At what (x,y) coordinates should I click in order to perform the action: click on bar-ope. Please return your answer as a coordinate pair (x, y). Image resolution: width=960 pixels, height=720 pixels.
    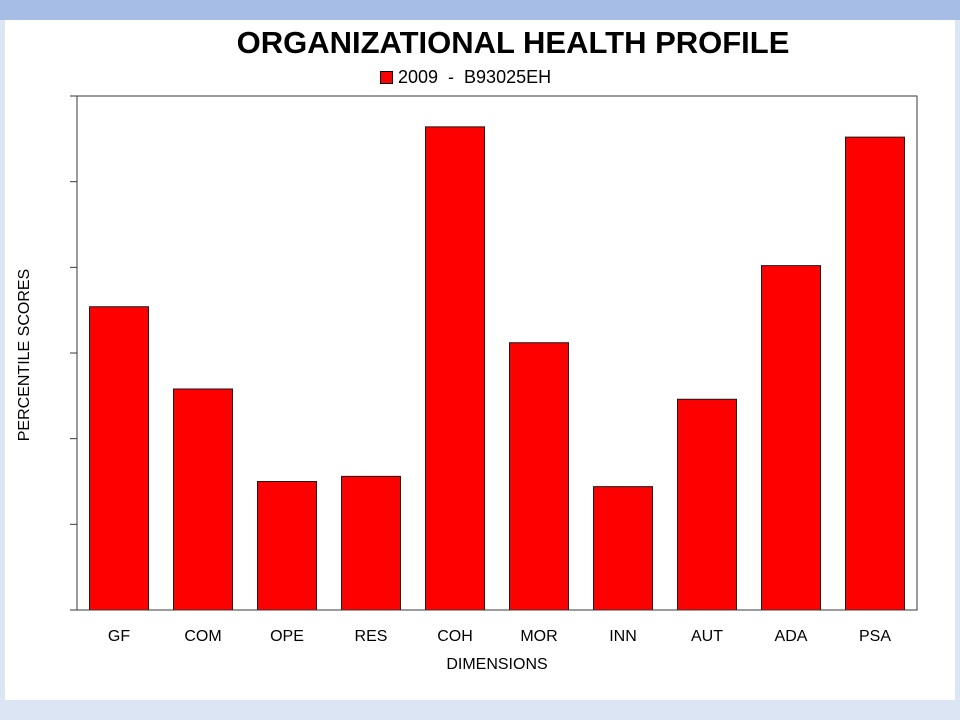
    Looking at the image, I should click on (287, 546).